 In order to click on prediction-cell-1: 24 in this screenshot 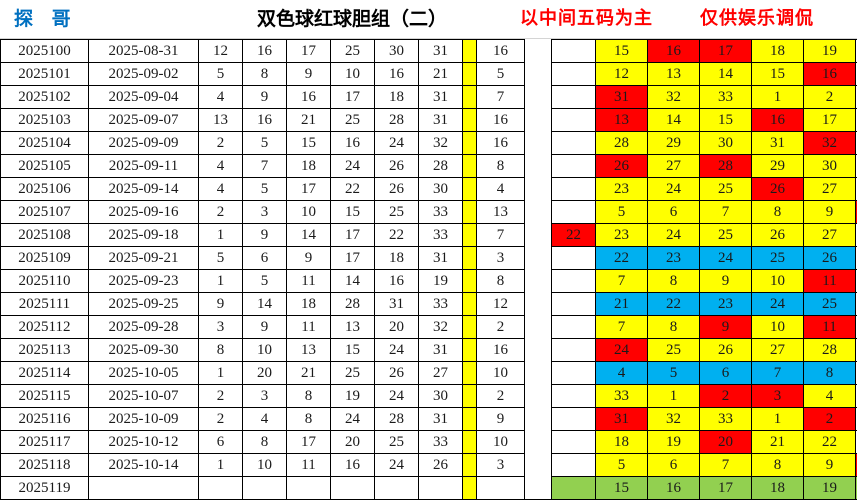, I will do `click(622, 350)`.